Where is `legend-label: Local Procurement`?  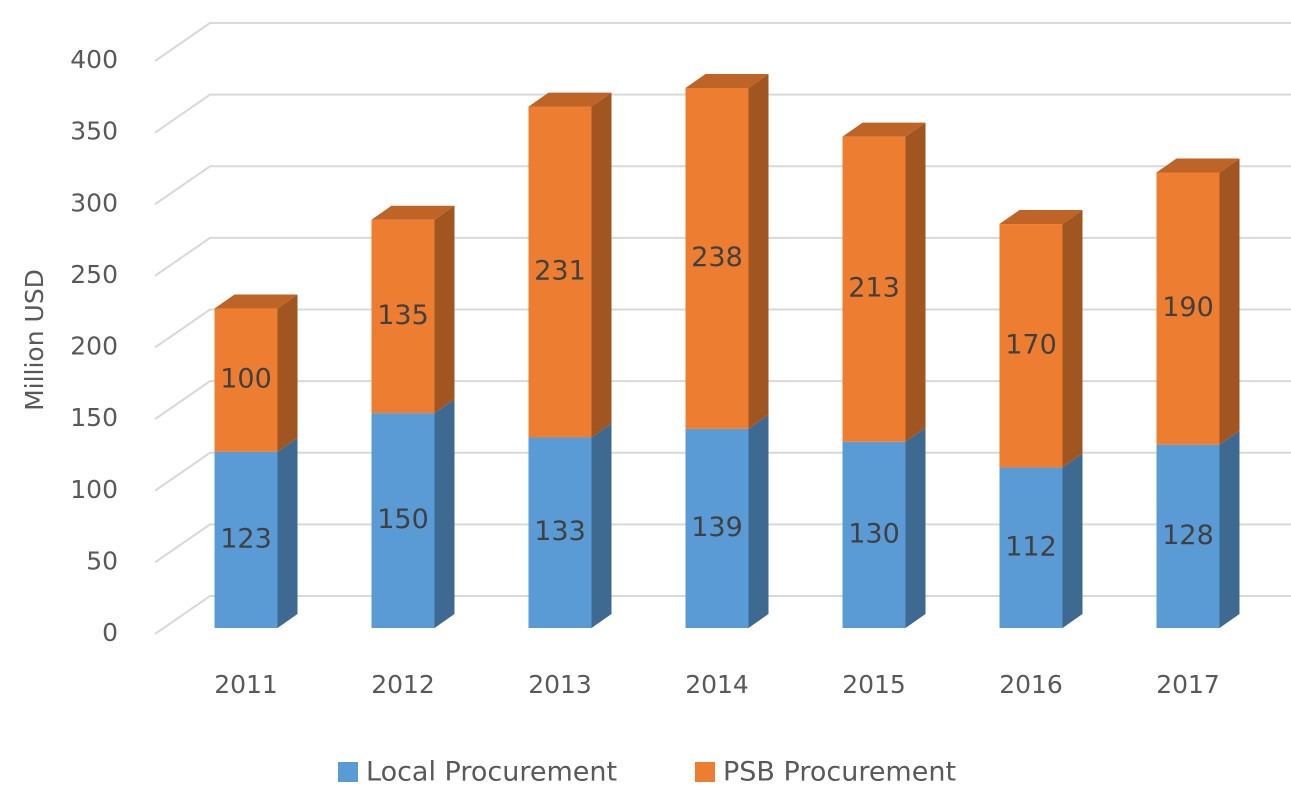 legend-label: Local Procurement is located at coordinates (491, 771).